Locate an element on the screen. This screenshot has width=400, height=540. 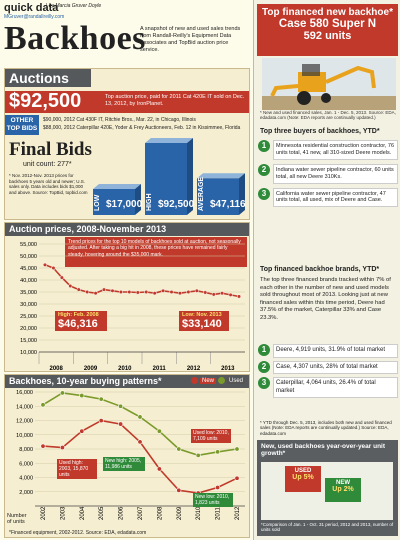
buying-xtick: 2004 is located at coordinates (83, 513).